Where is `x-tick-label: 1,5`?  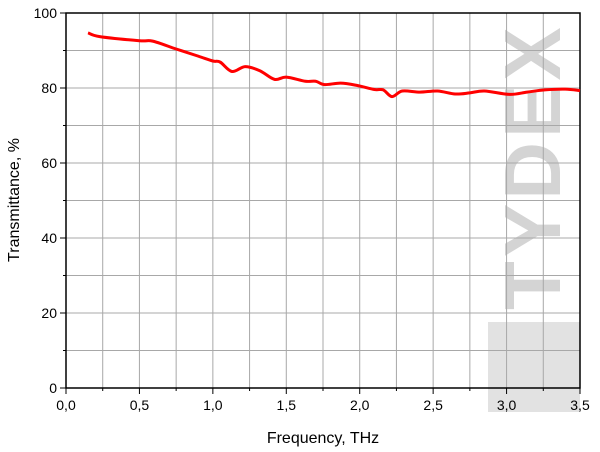 x-tick-label: 1,5 is located at coordinates (287, 405).